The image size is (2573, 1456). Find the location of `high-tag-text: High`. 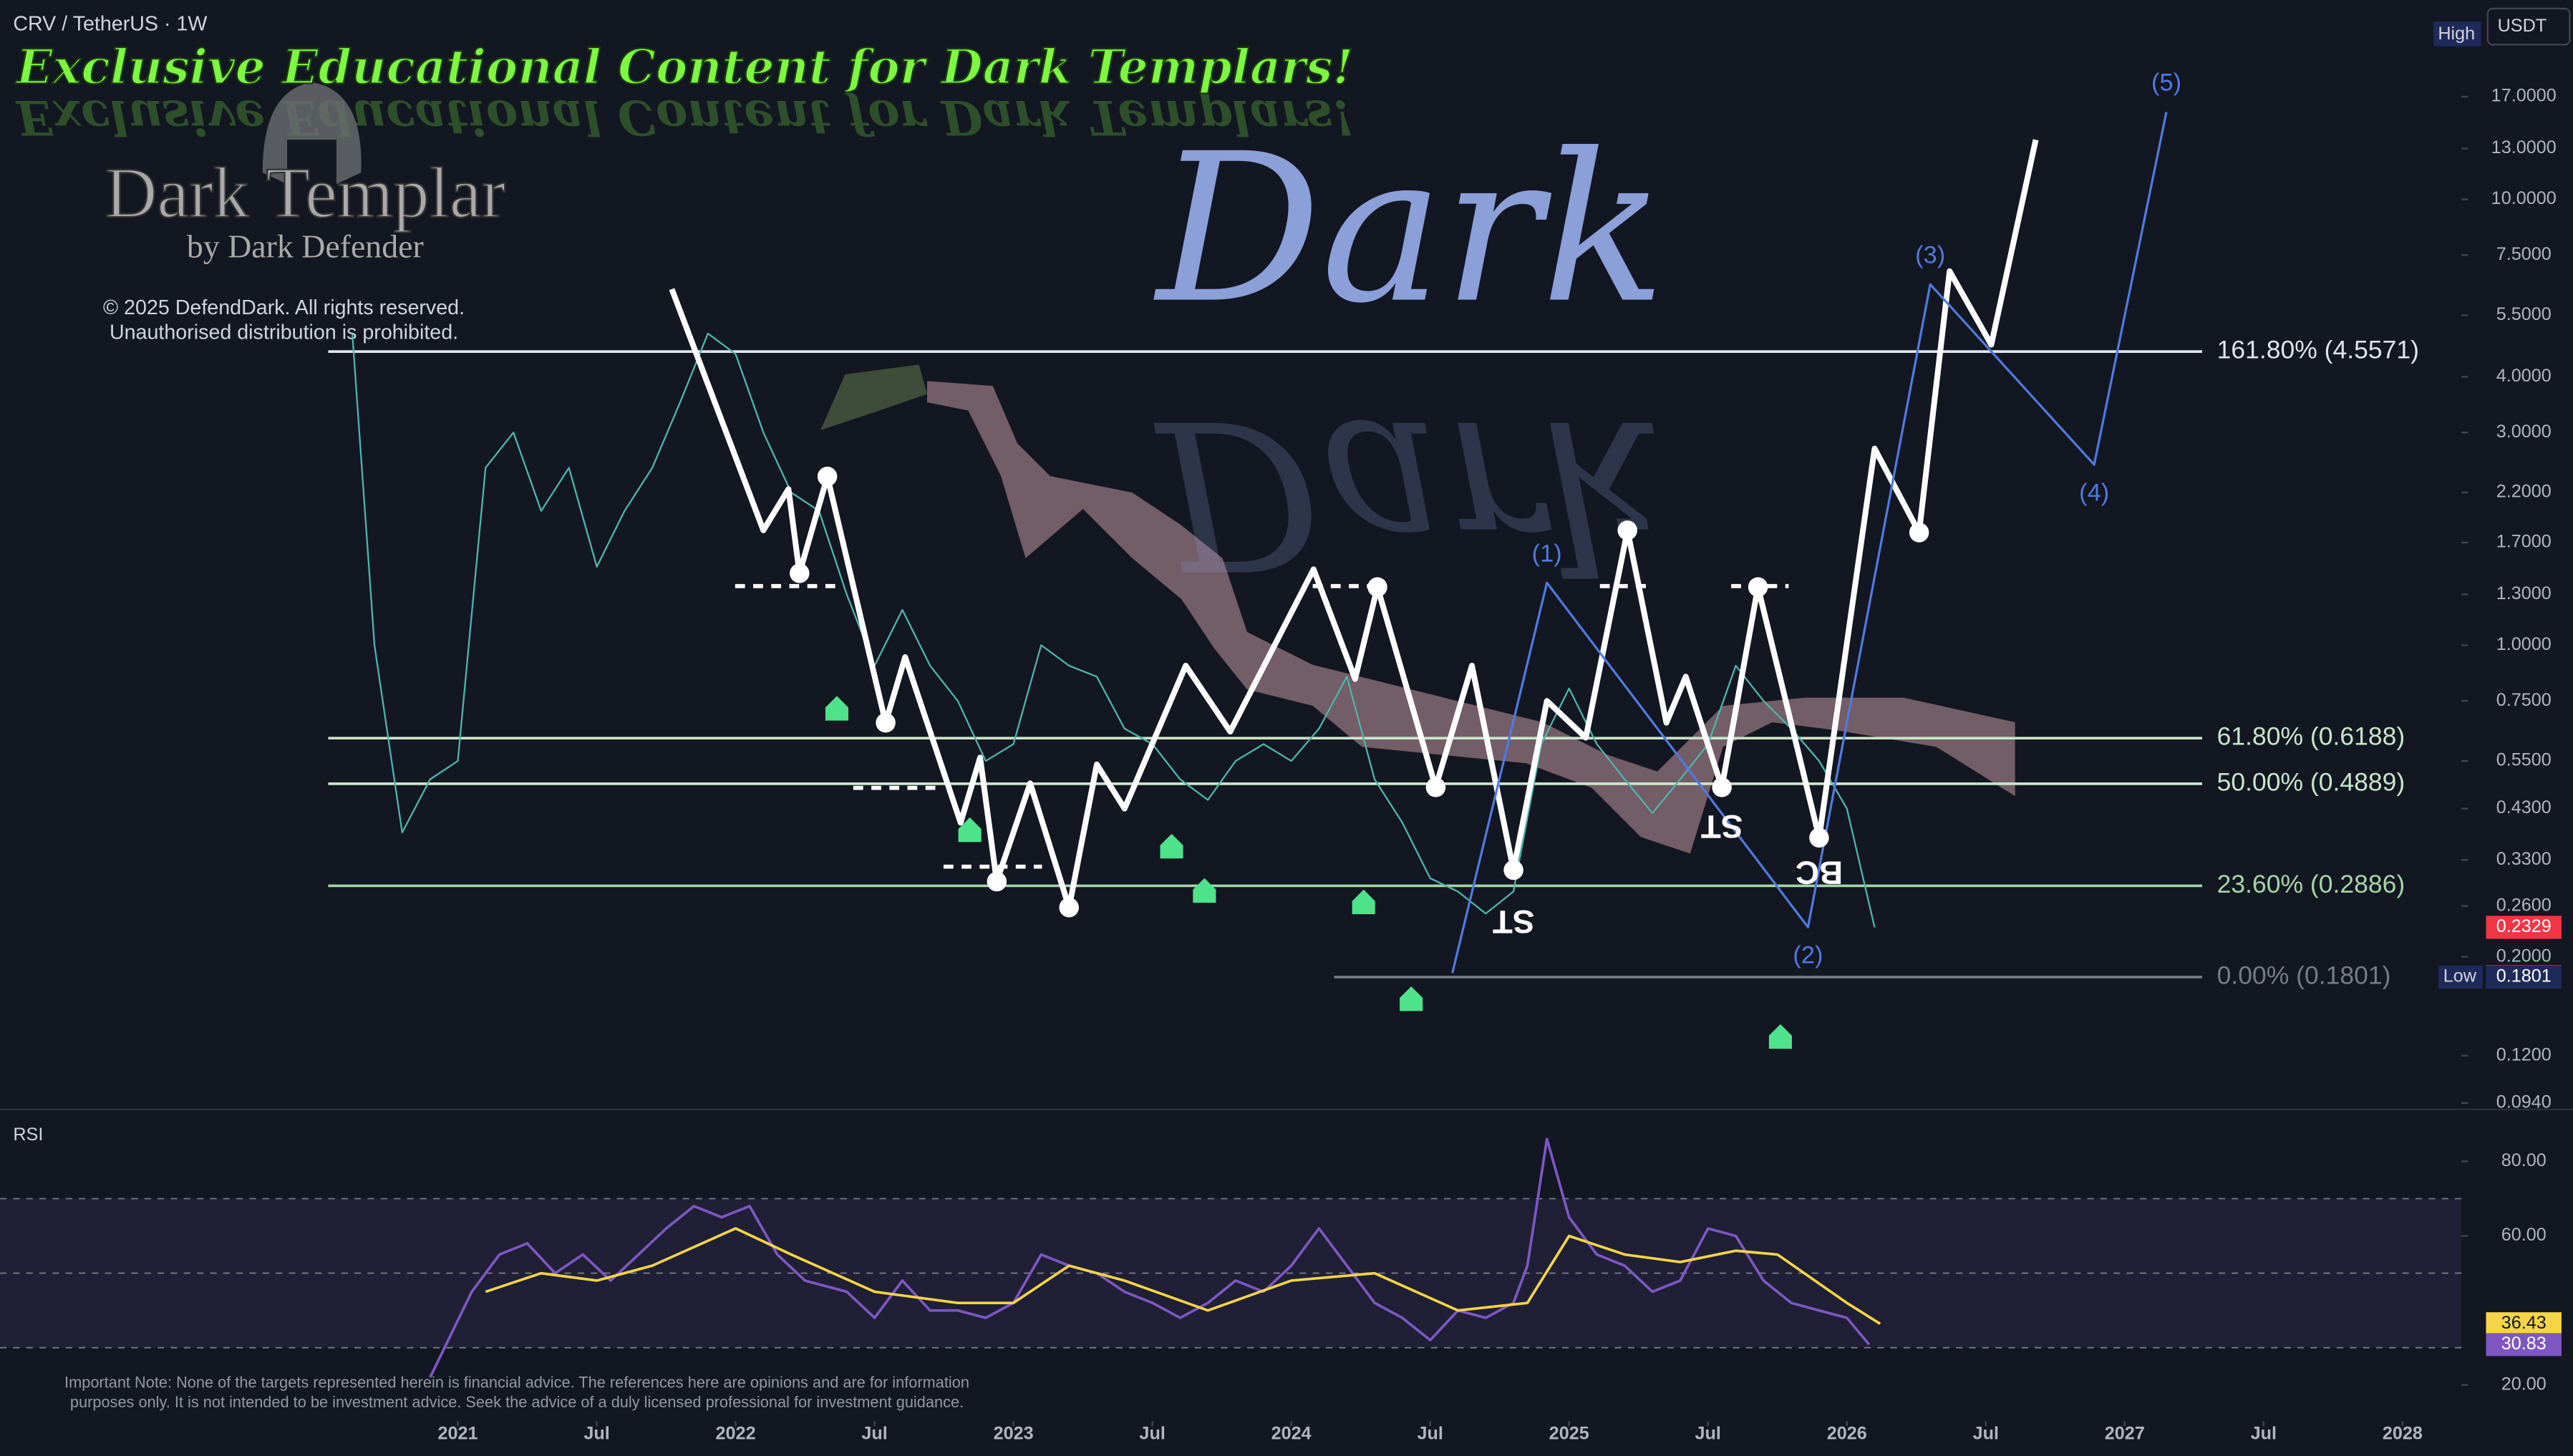

high-tag-text: High is located at coordinates (2456, 34).